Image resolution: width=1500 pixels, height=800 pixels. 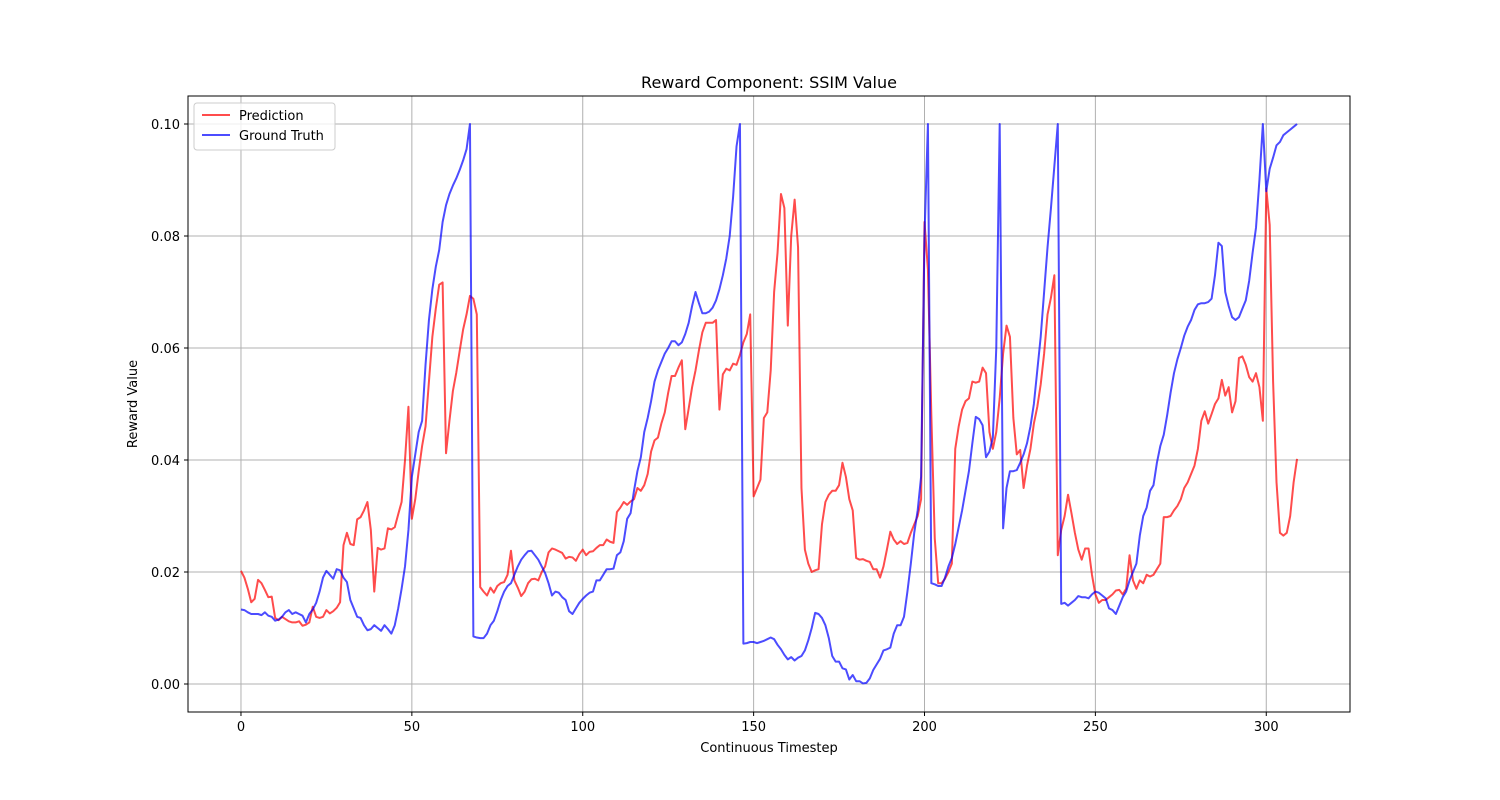 I want to click on x-tick-label: 250, so click(x=1095, y=727).